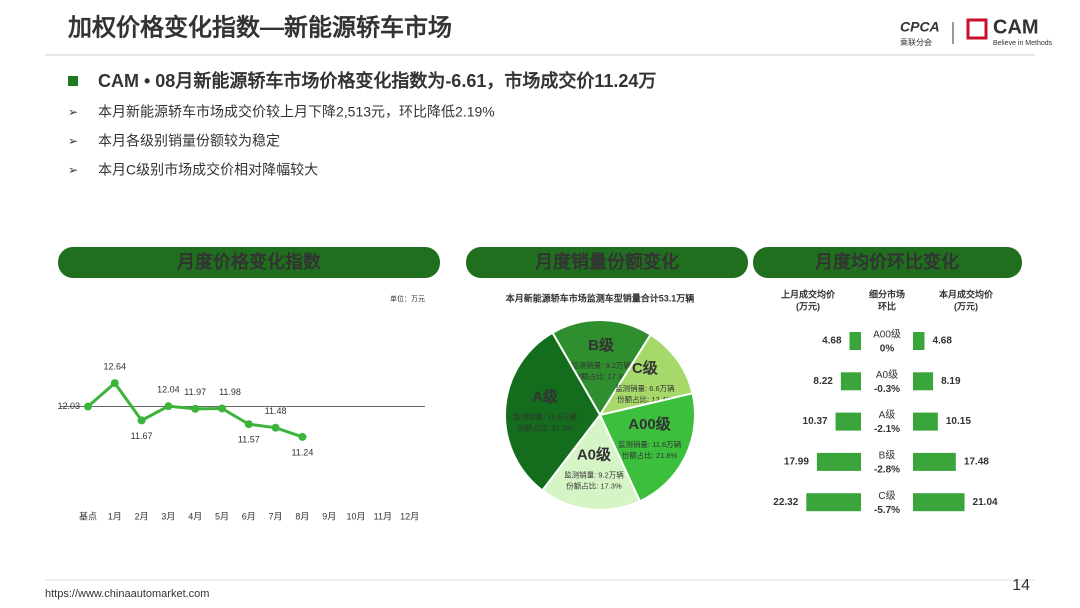  I want to click on column-title: 环比, so click(887, 305).